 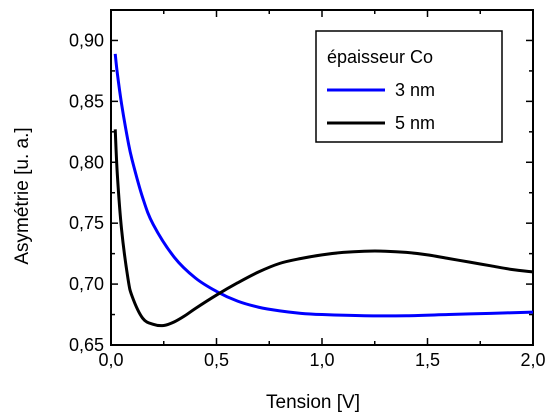 I want to click on x-tick-label: 0,0, so click(x=110, y=360).